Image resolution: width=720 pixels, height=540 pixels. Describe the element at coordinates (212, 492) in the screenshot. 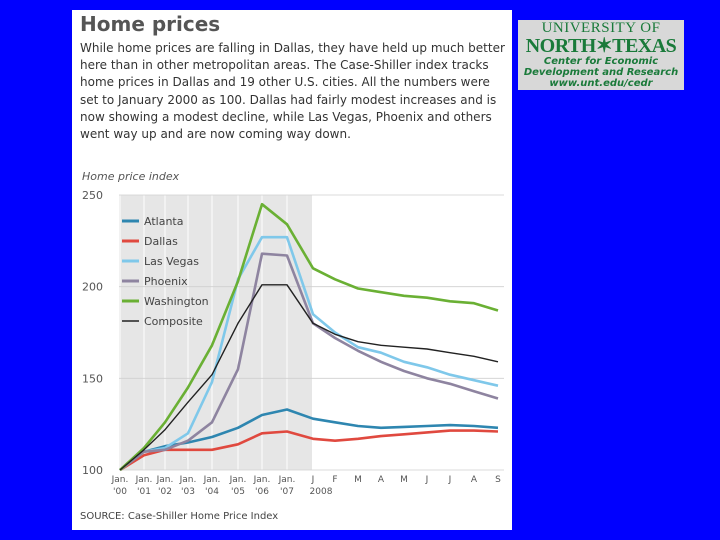

I see `x-tick-label: '04` at that location.